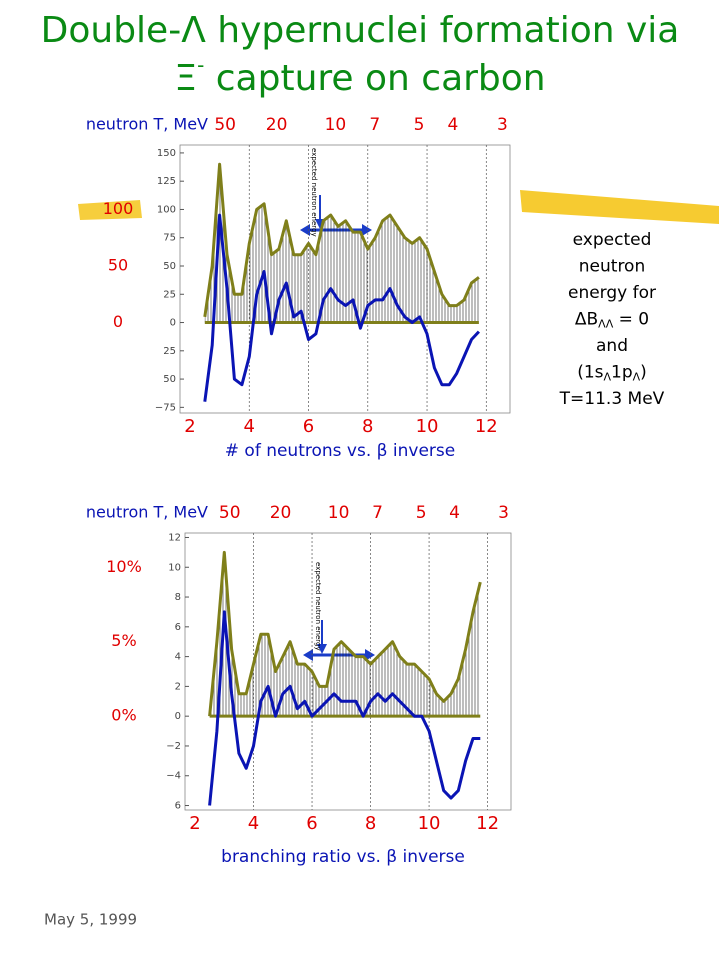 This screenshot has width=719, height=959. What do you see at coordinates (118, 264) in the screenshot?
I see `left-tick-label: 50` at bounding box center [118, 264].